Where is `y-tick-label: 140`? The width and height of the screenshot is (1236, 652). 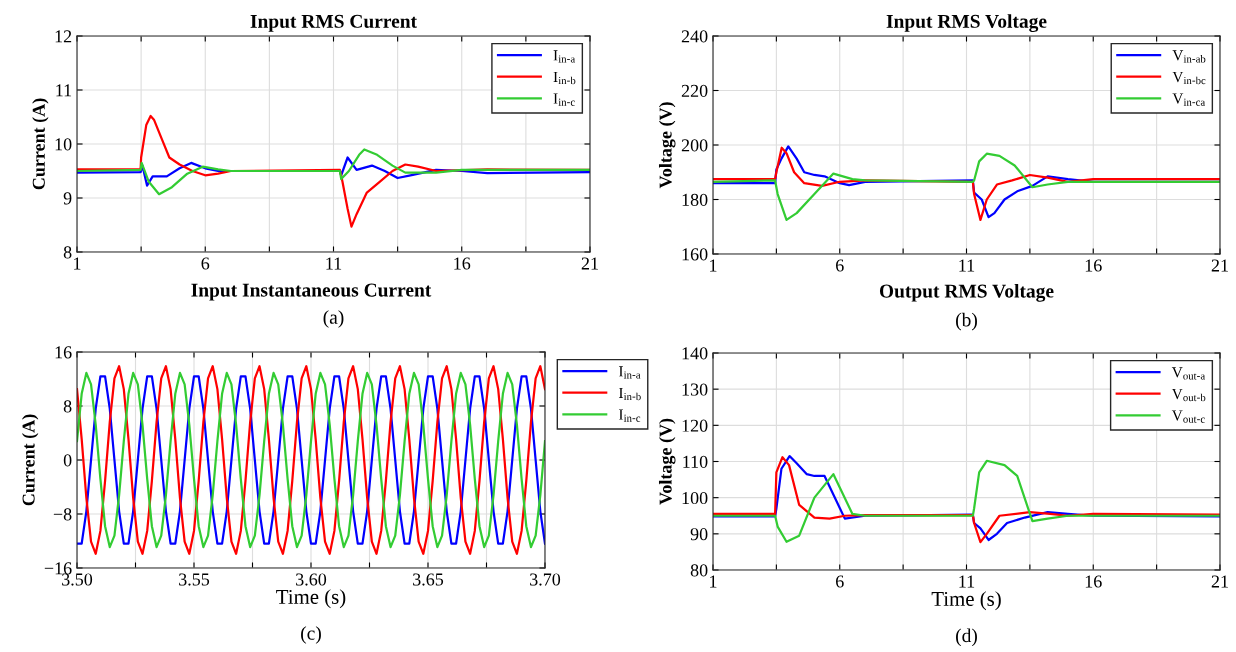 y-tick-label: 140 is located at coordinates (695, 353).